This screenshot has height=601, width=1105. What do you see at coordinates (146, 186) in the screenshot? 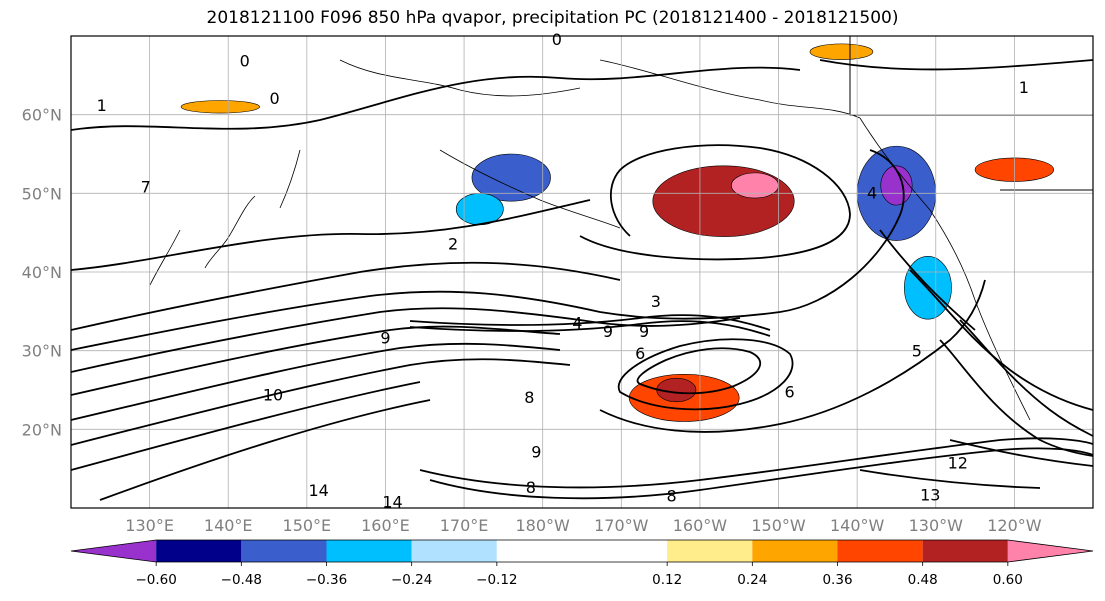
I see `contour-label: 7` at bounding box center [146, 186].